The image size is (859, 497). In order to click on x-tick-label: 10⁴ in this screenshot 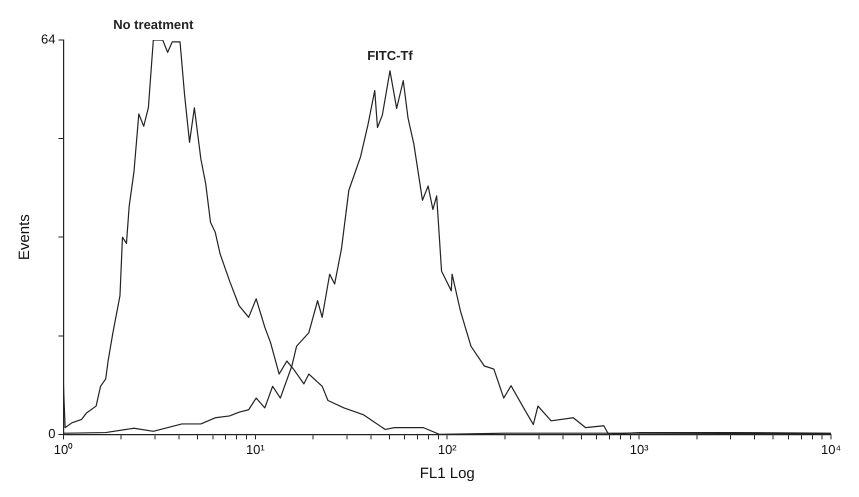, I will do `click(831, 449)`.